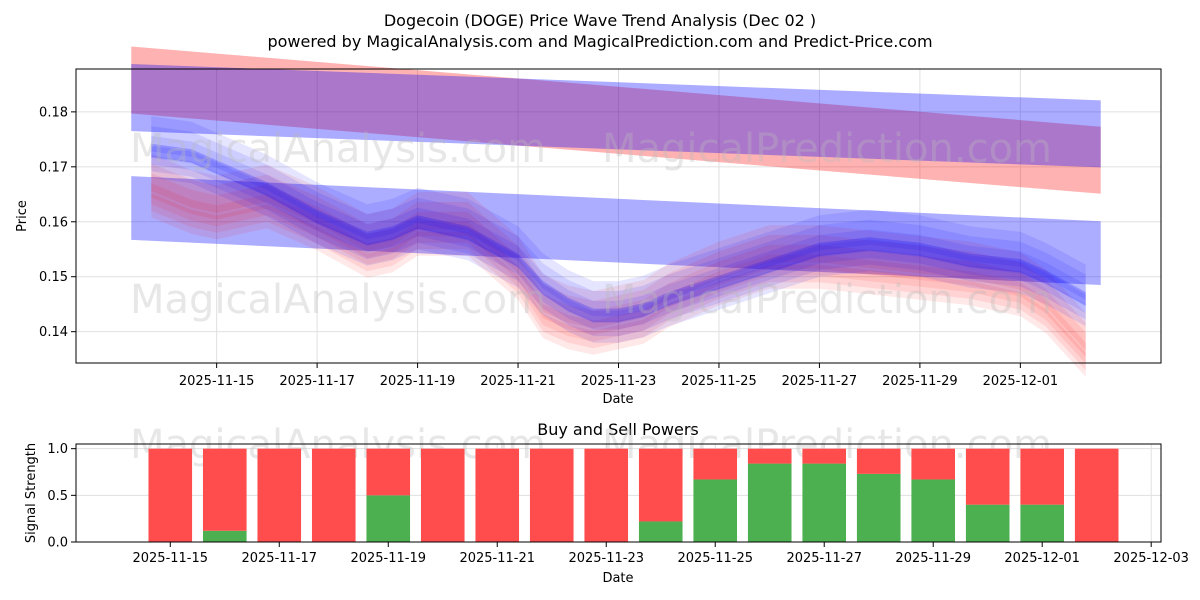  What do you see at coordinates (617, 578) in the screenshot?
I see `signal-x-axis-label: Date` at bounding box center [617, 578].